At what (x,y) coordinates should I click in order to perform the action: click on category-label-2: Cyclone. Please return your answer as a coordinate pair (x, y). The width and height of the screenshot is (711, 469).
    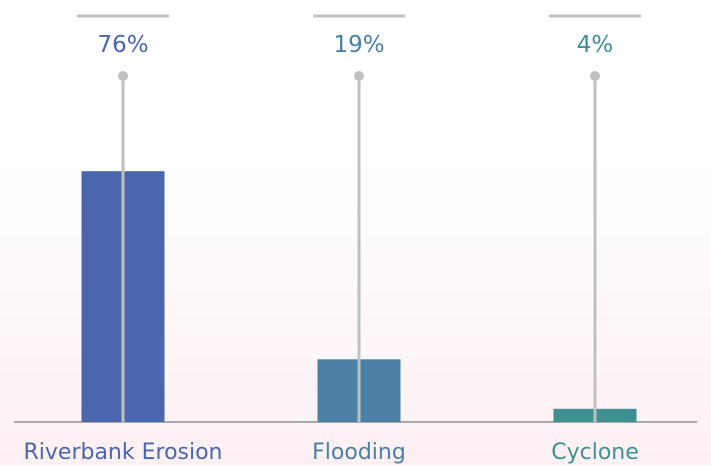
    Looking at the image, I should click on (595, 452).